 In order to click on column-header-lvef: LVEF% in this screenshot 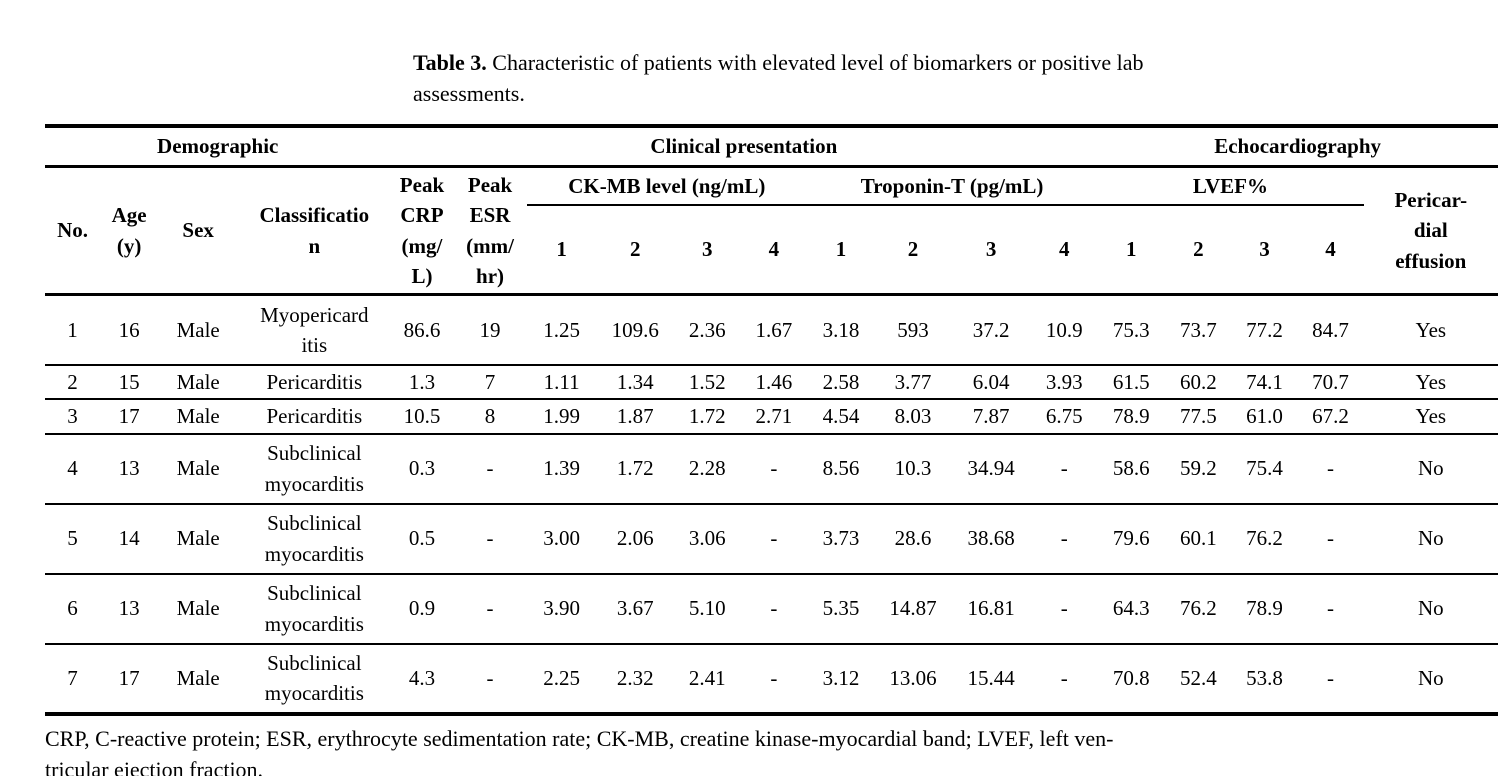, I will do `click(1230, 186)`.